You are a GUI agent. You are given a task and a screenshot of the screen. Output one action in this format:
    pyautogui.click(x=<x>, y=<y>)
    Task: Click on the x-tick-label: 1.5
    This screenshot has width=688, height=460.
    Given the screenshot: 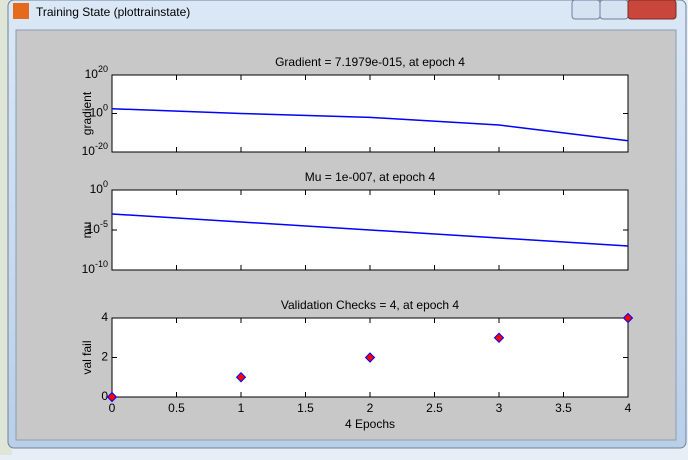 What is the action you would take?
    pyautogui.click(x=305, y=408)
    